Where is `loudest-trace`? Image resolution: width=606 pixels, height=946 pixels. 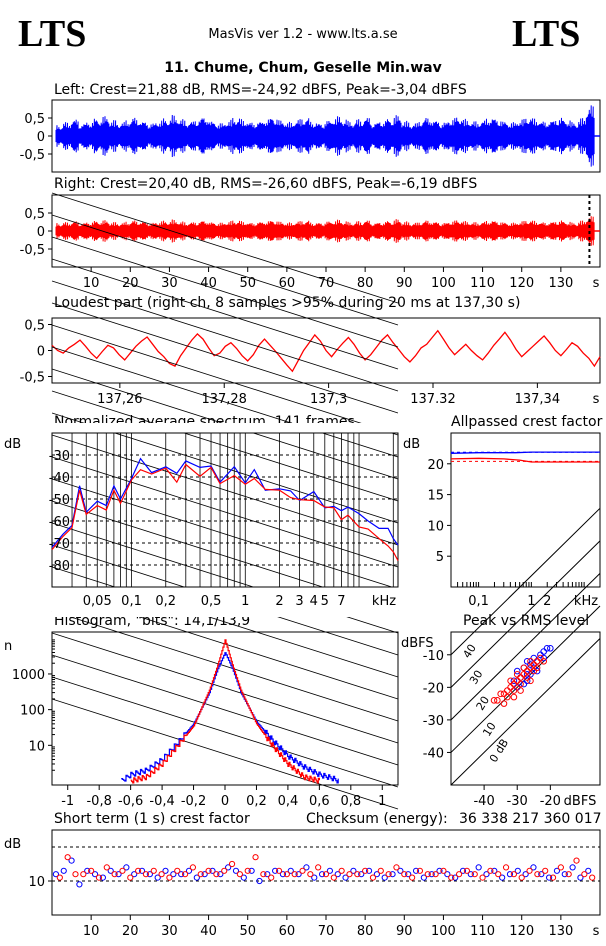
loudest-trace is located at coordinates (326, 351).